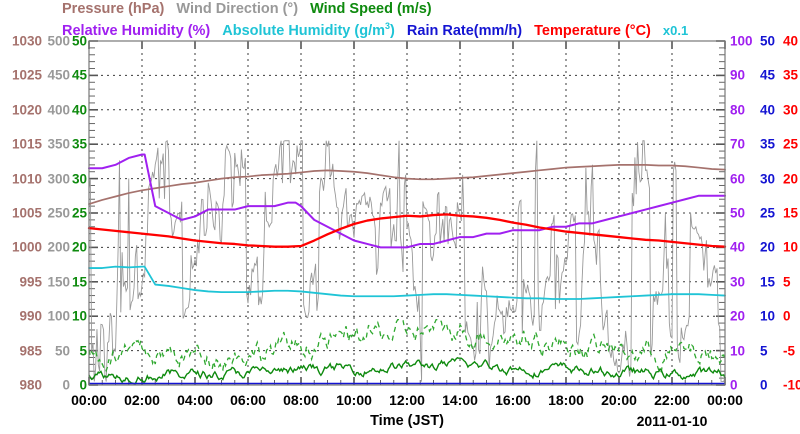 The image size is (800, 434). I want to click on x-axis-tick-label: 16:00, so click(513, 400).